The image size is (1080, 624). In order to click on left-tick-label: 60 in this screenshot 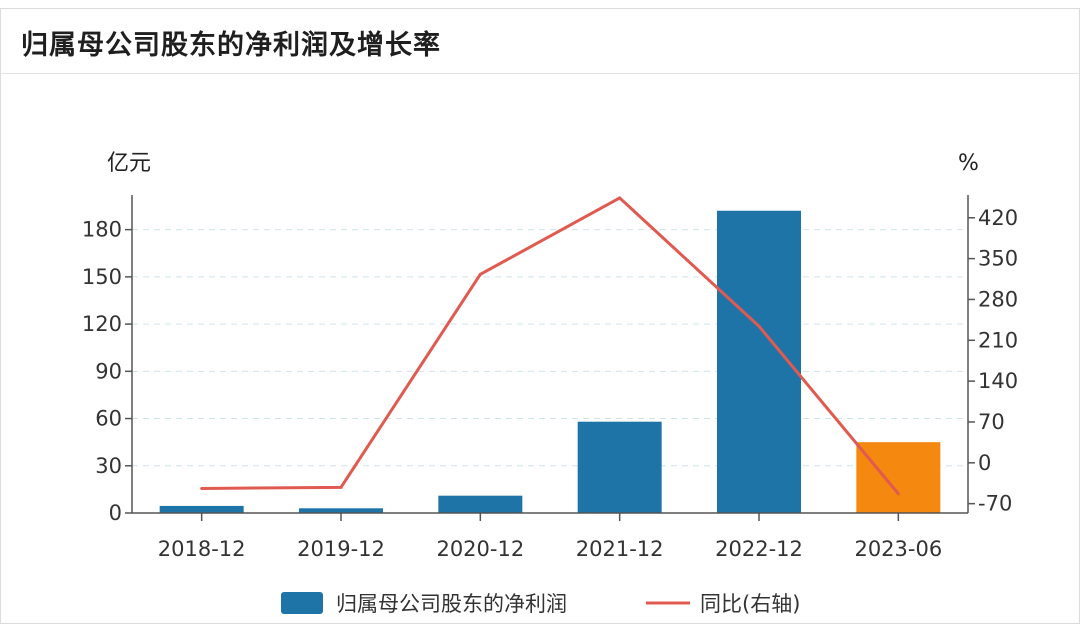, I will do `click(108, 419)`.